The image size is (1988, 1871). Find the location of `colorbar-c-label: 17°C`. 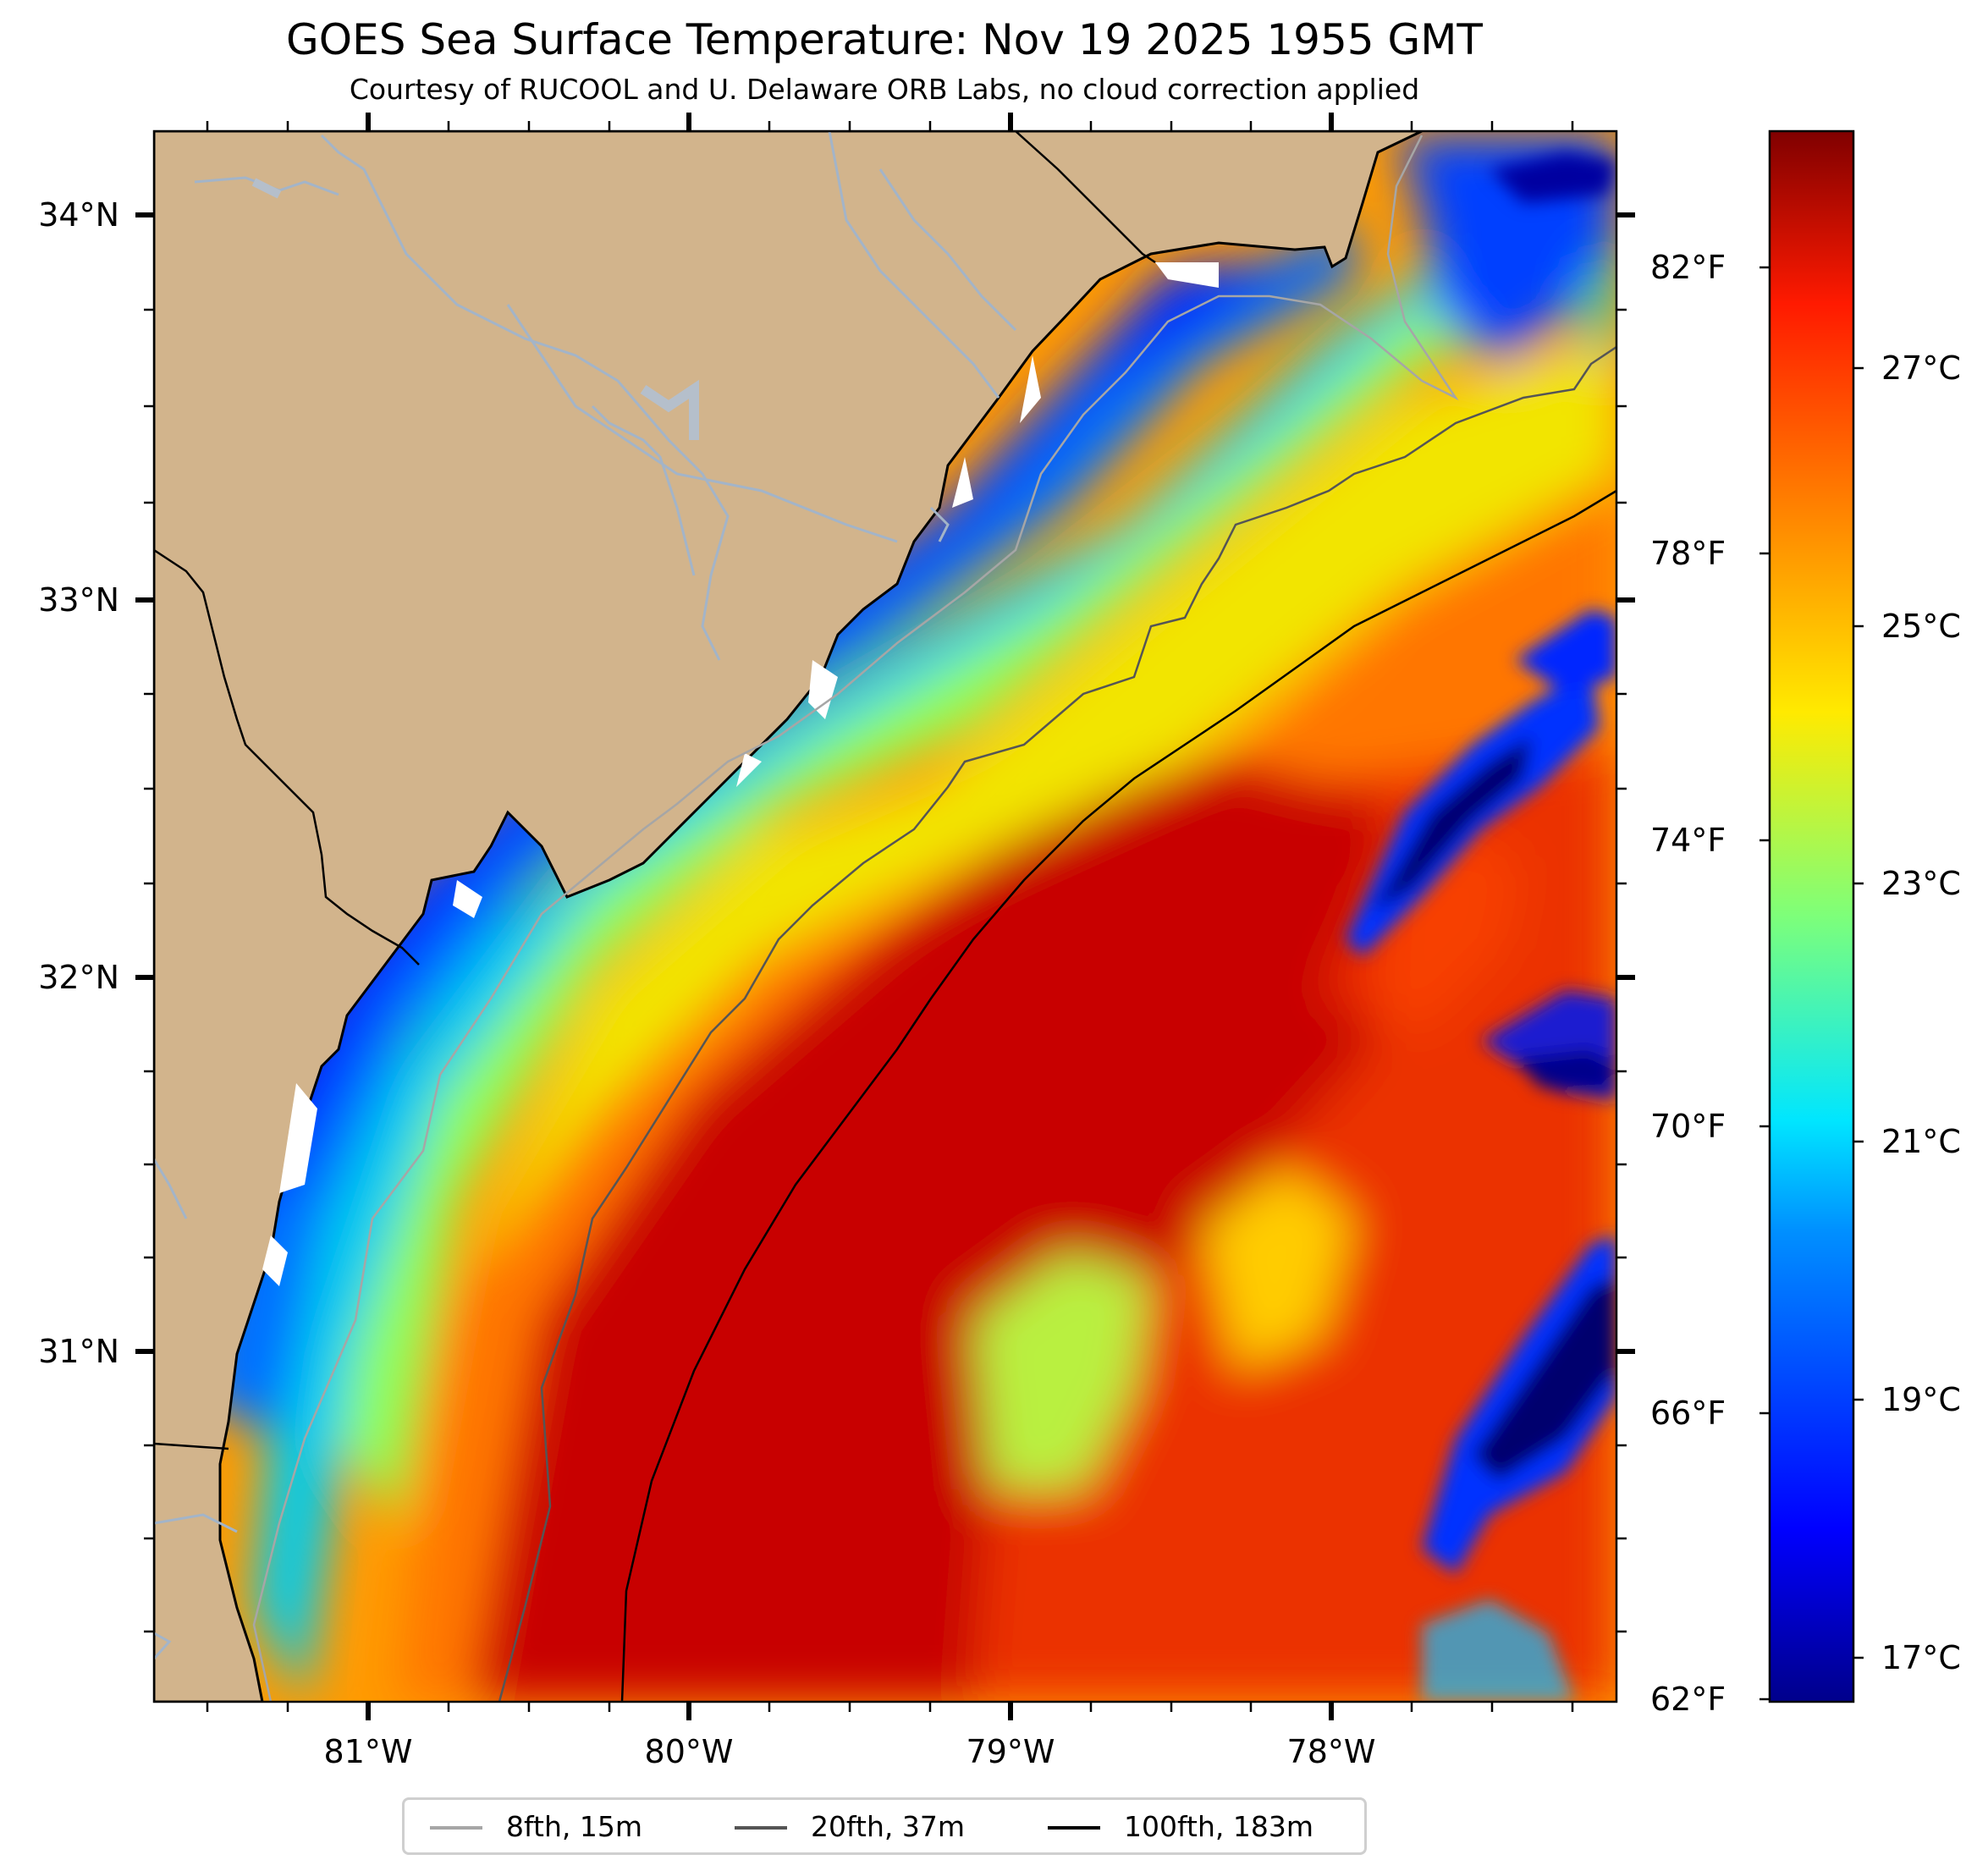

colorbar-c-label: 17°C is located at coordinates (1921, 1658).